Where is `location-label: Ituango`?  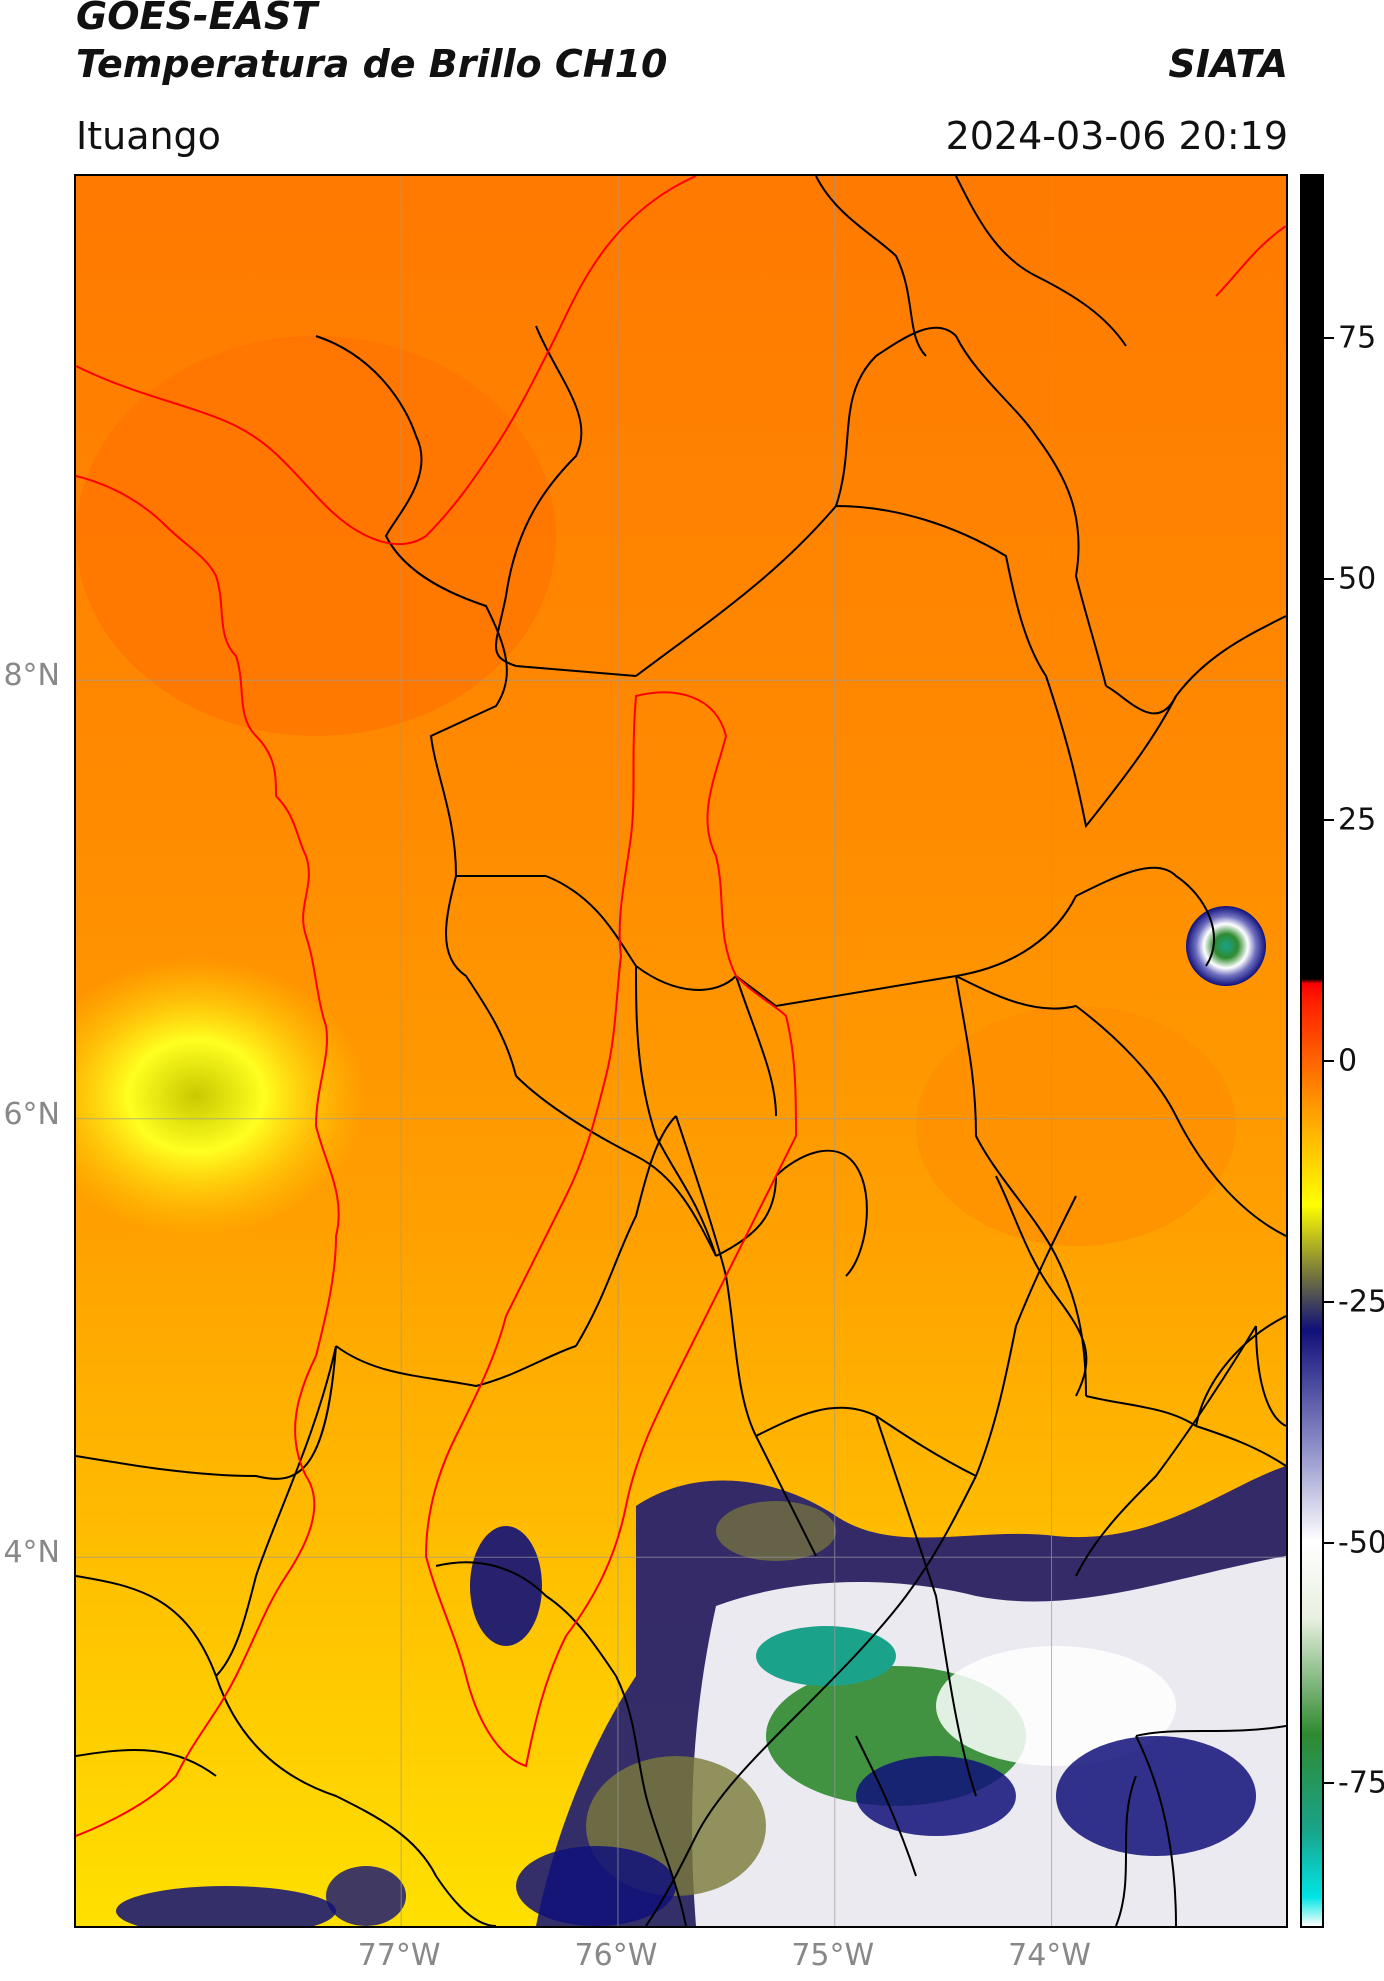 location-label: Ituango is located at coordinates (148, 136).